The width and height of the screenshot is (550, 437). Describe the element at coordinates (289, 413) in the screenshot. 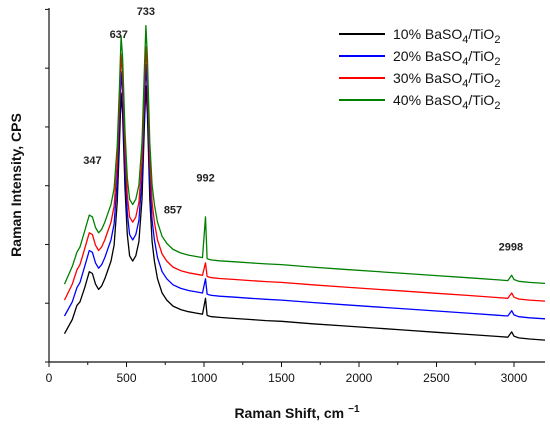

I see `x-axis-title-text: Raman Shift, cm` at that location.